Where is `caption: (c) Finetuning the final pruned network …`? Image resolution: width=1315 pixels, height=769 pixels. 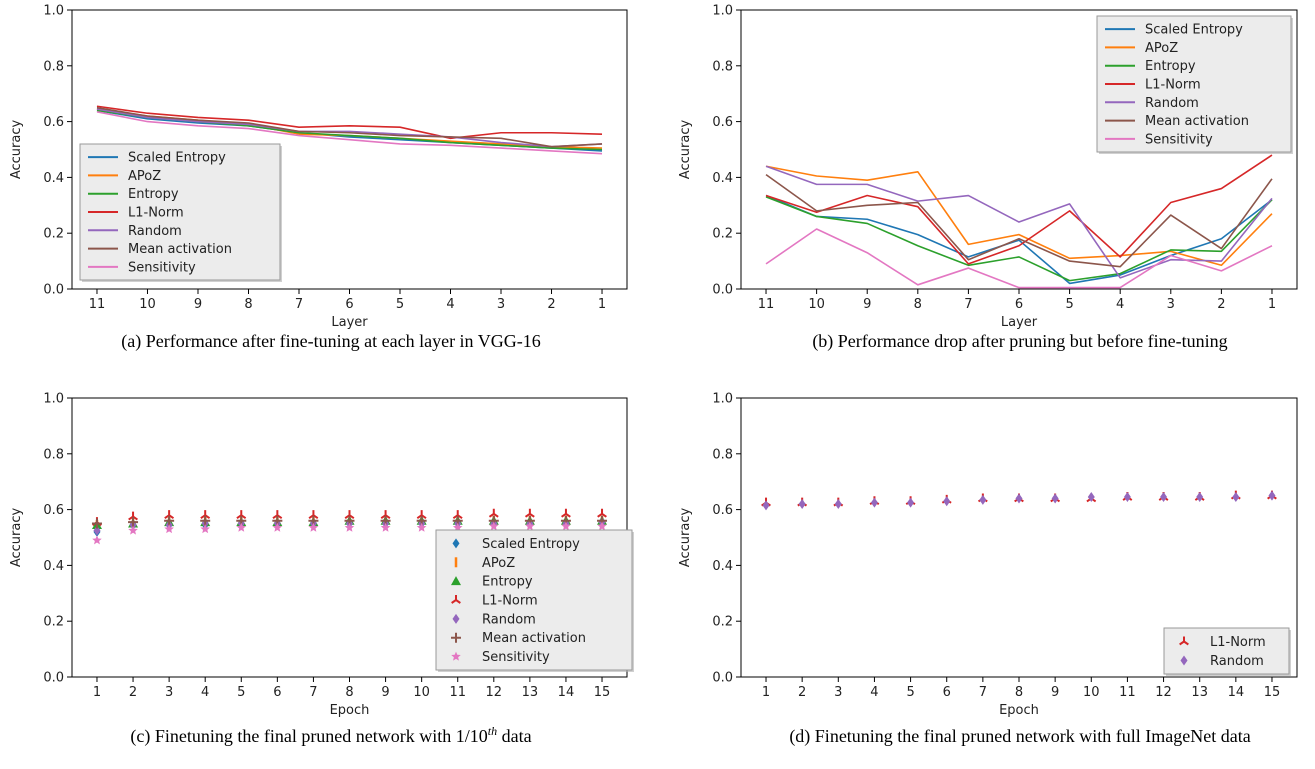
caption: (c) Finetuning the final pruned network … is located at coordinates (330, 735).